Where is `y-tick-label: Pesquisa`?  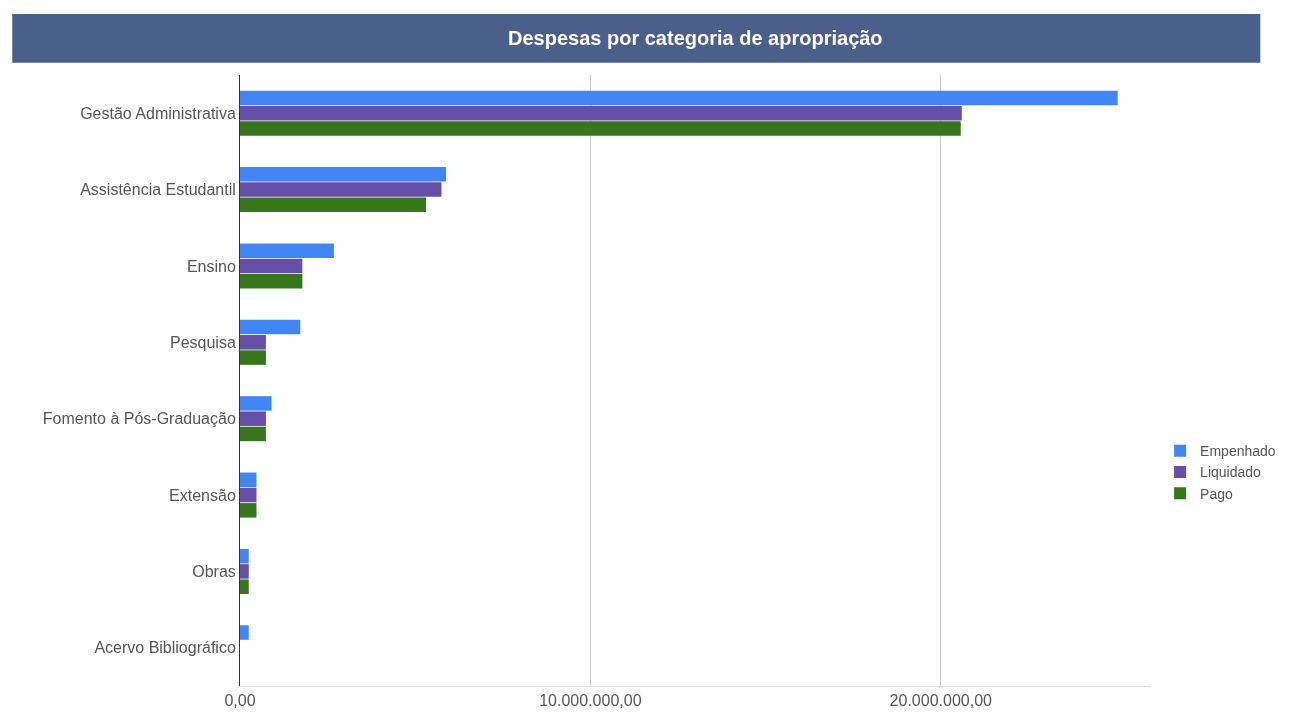
y-tick-label: Pesquisa is located at coordinates (202, 342).